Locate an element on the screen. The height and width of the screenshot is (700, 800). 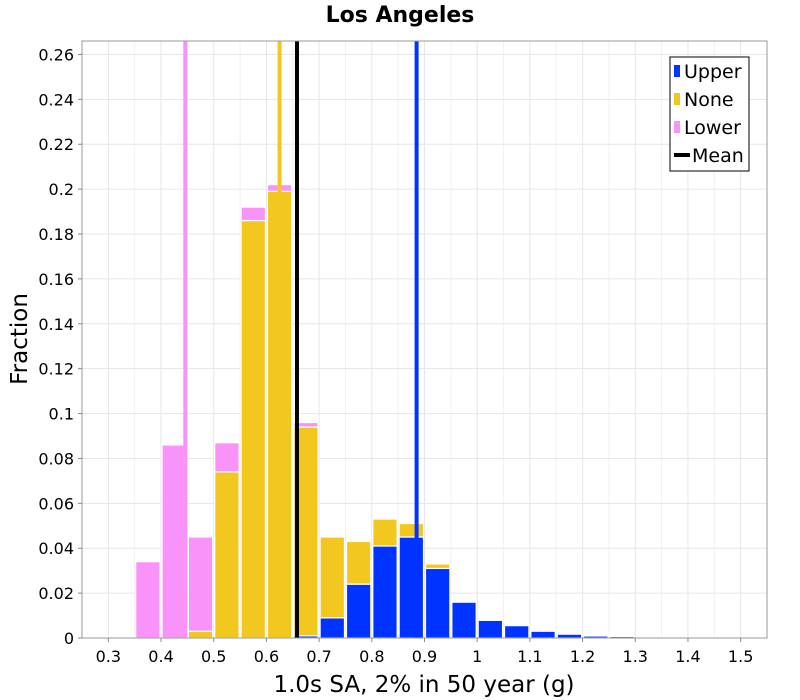
x-tick-label-12: 1.5 is located at coordinates (740, 656).